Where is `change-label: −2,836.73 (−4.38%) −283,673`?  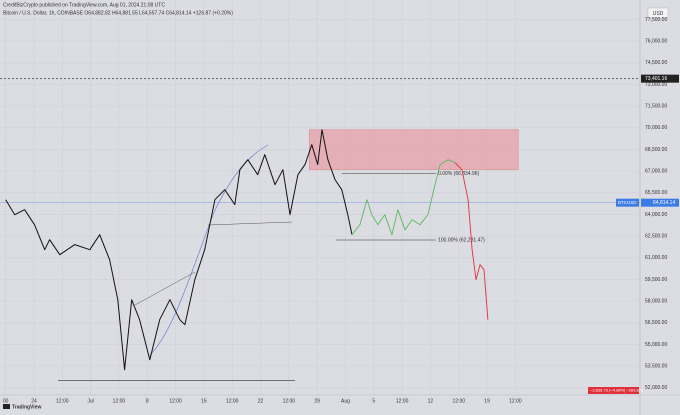
change-label: −2,836.73 (−4.38%) −283,673 is located at coordinates (617, 390).